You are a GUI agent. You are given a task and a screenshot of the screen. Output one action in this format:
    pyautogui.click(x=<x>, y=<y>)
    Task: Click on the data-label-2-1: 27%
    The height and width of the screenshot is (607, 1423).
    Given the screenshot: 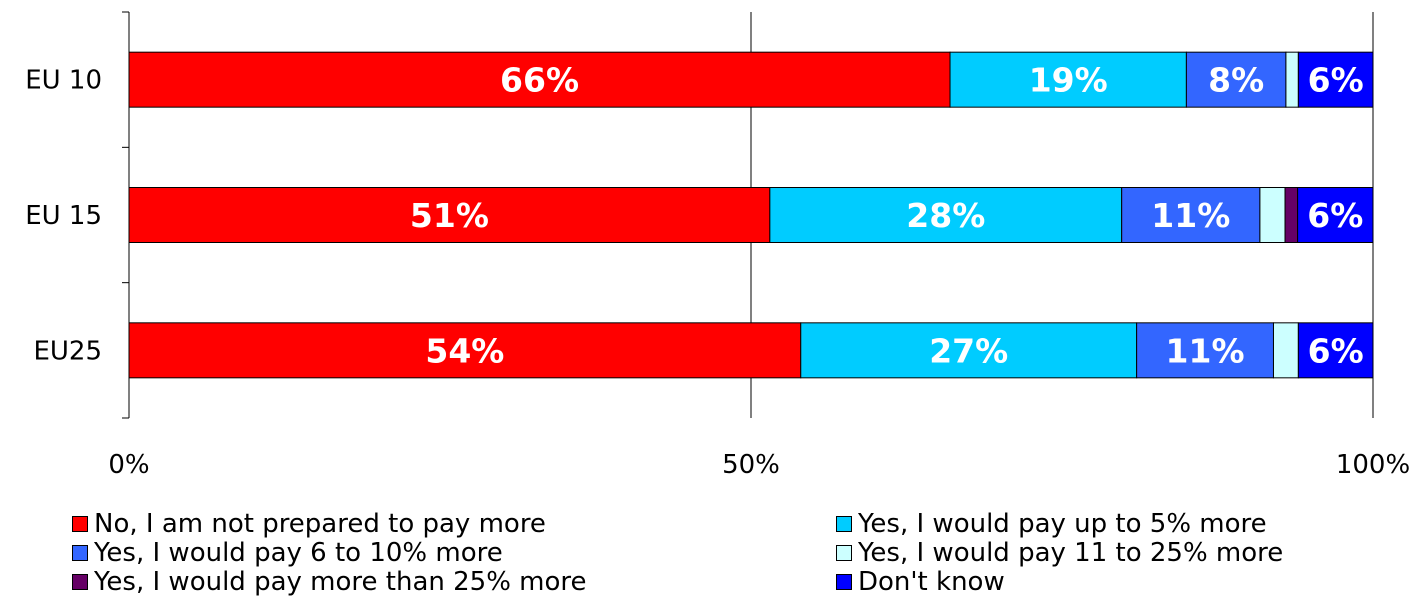 What is the action you would take?
    pyautogui.click(x=968, y=350)
    